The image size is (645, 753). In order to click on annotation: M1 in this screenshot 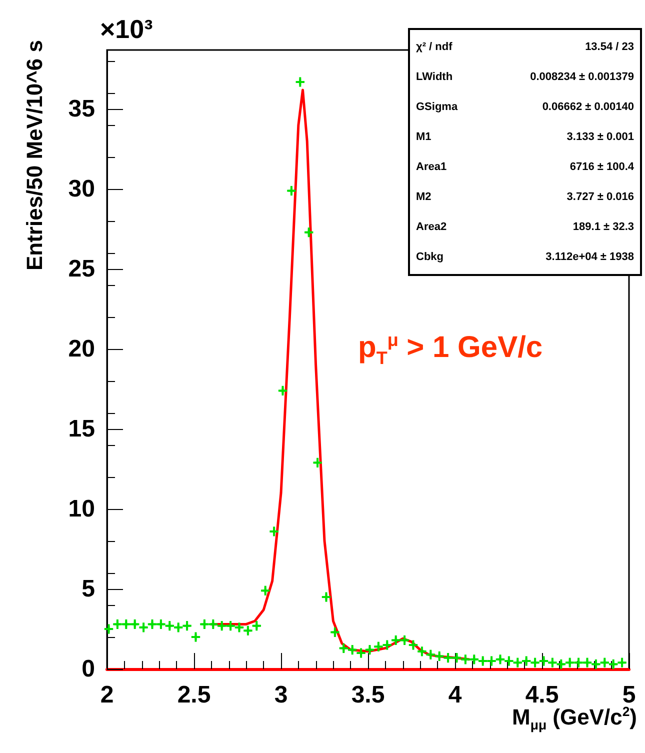, I will do `click(424, 137)`.